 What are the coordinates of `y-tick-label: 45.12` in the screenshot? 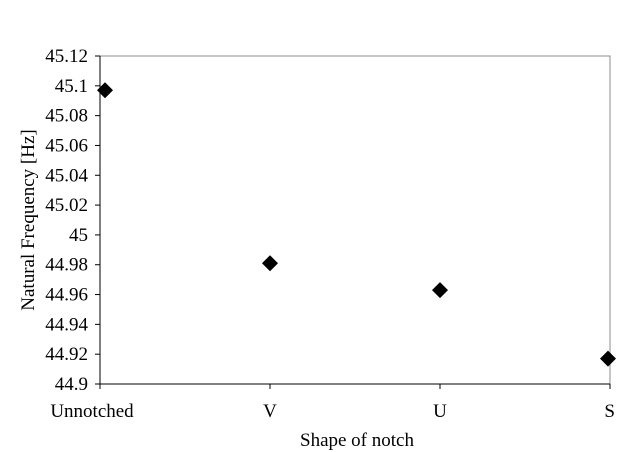 It's located at (66, 56).